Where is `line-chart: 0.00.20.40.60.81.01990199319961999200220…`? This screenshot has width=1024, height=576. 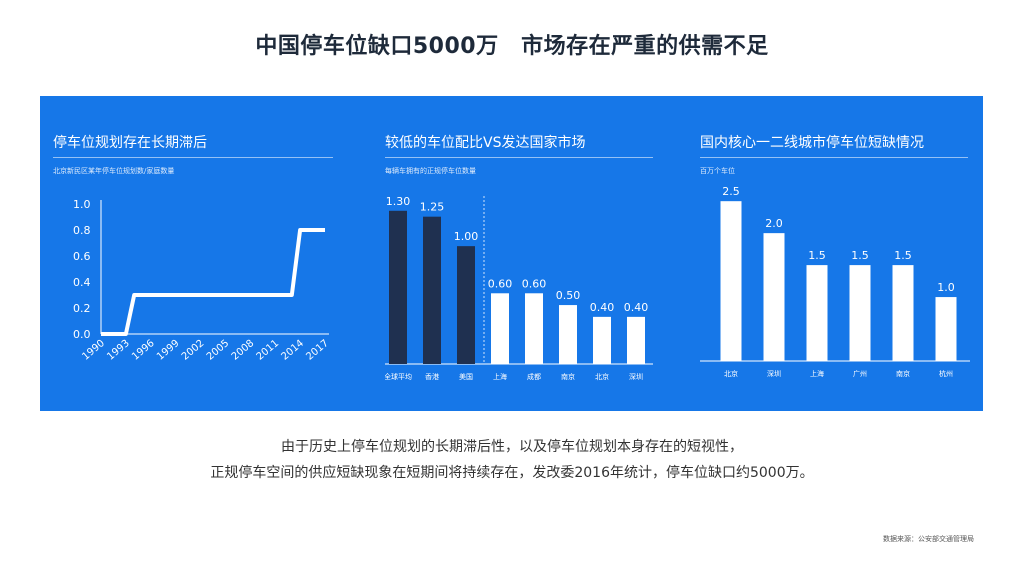
line-chart: 0.00.20.40.60.81.01990199319961999200220… is located at coordinates (202, 280).